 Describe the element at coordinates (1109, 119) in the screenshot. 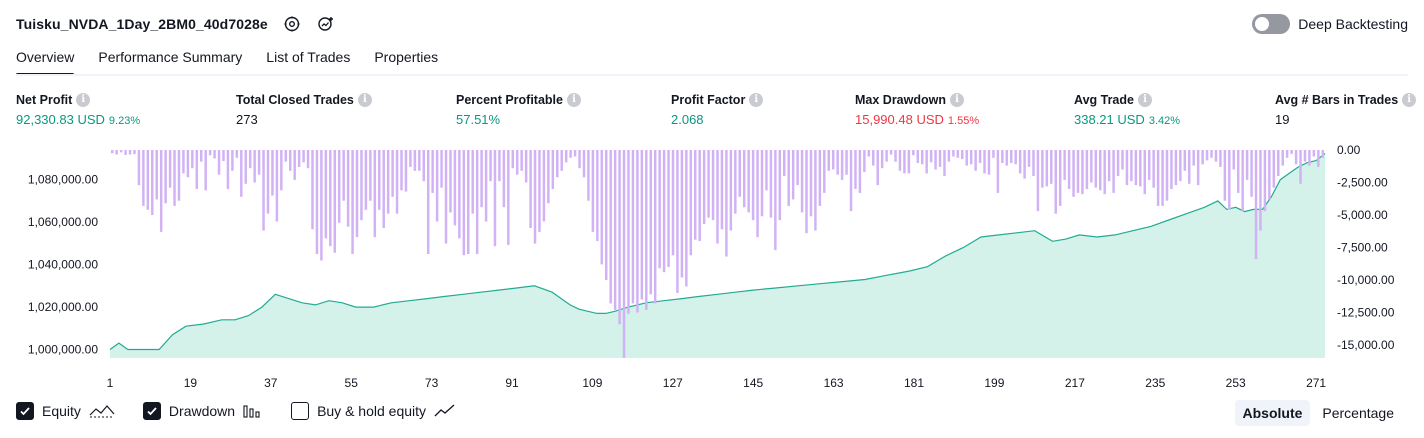

I see `metric-value: 338.21 USD` at that location.